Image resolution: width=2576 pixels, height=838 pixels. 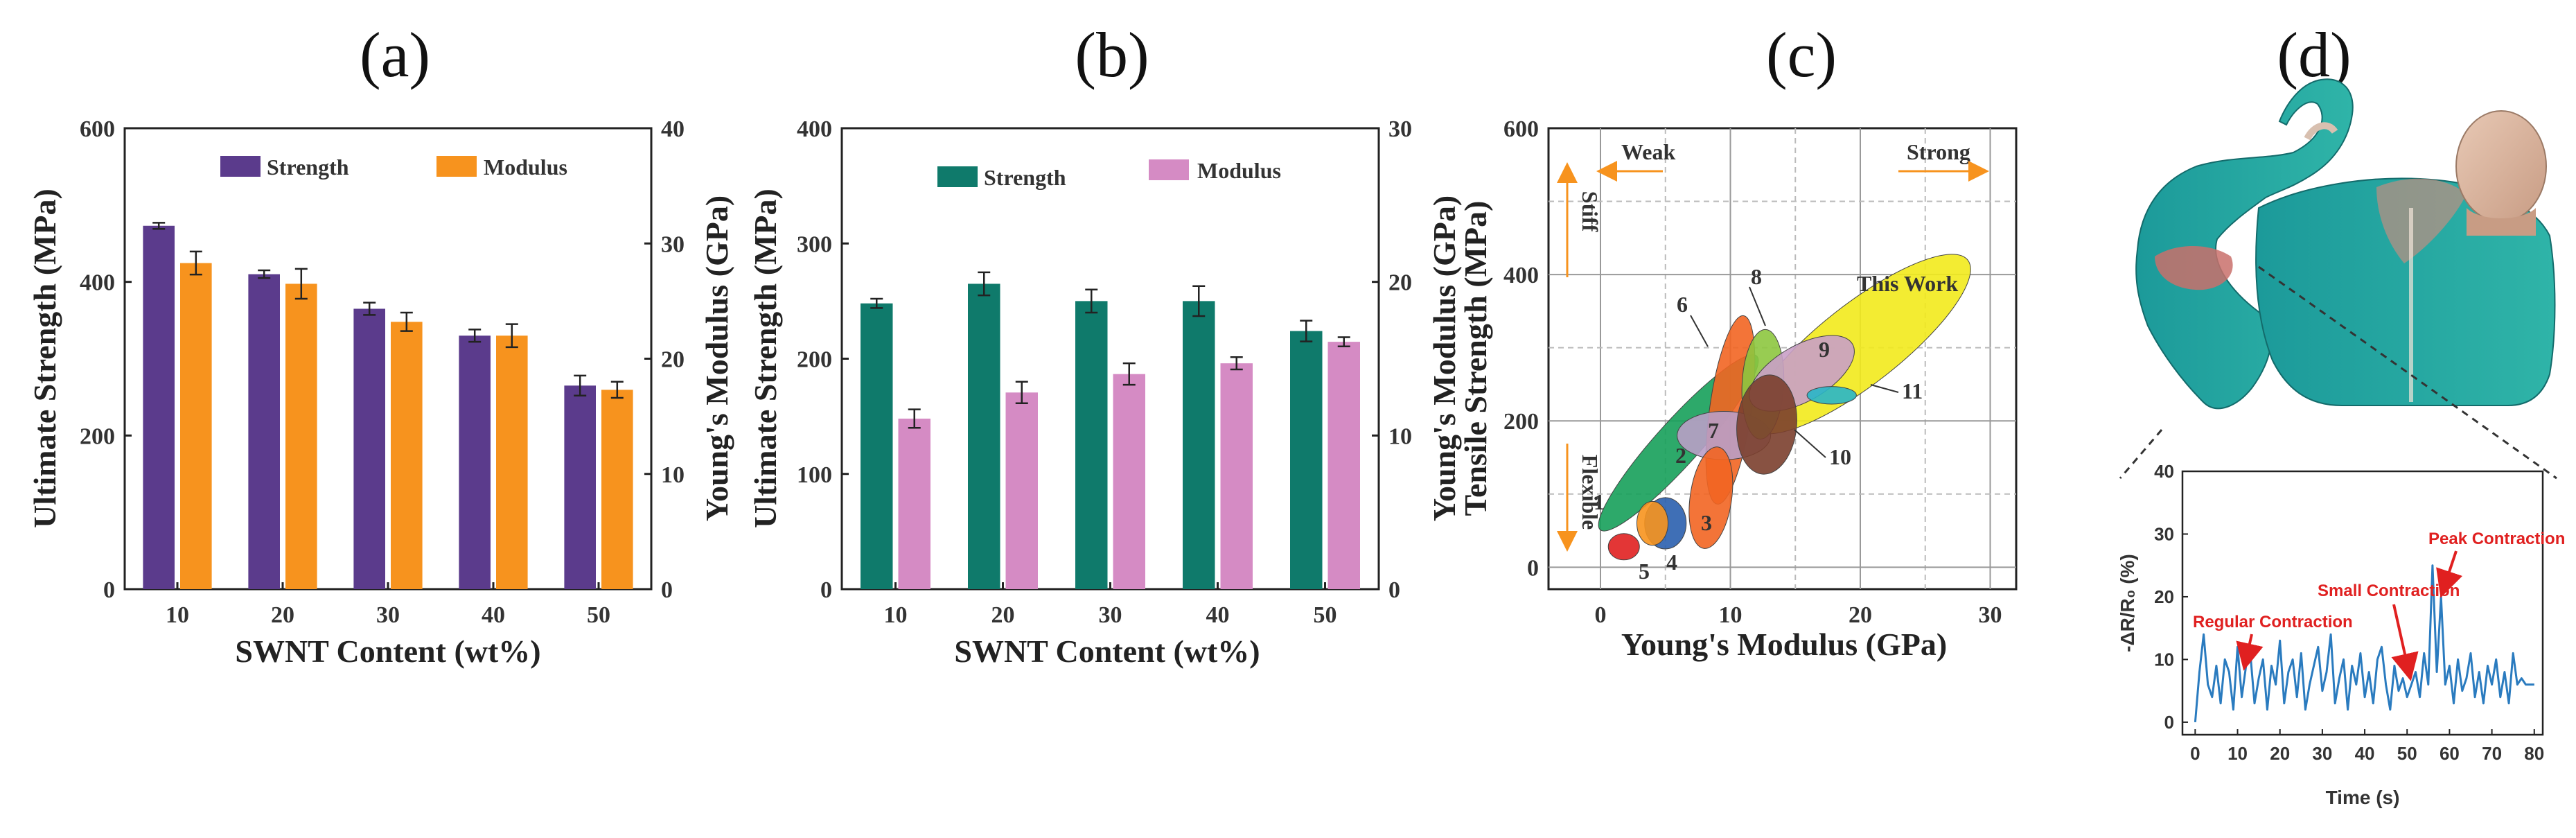 I want to click on d-ytick-label: 10, so click(x=2164, y=659).